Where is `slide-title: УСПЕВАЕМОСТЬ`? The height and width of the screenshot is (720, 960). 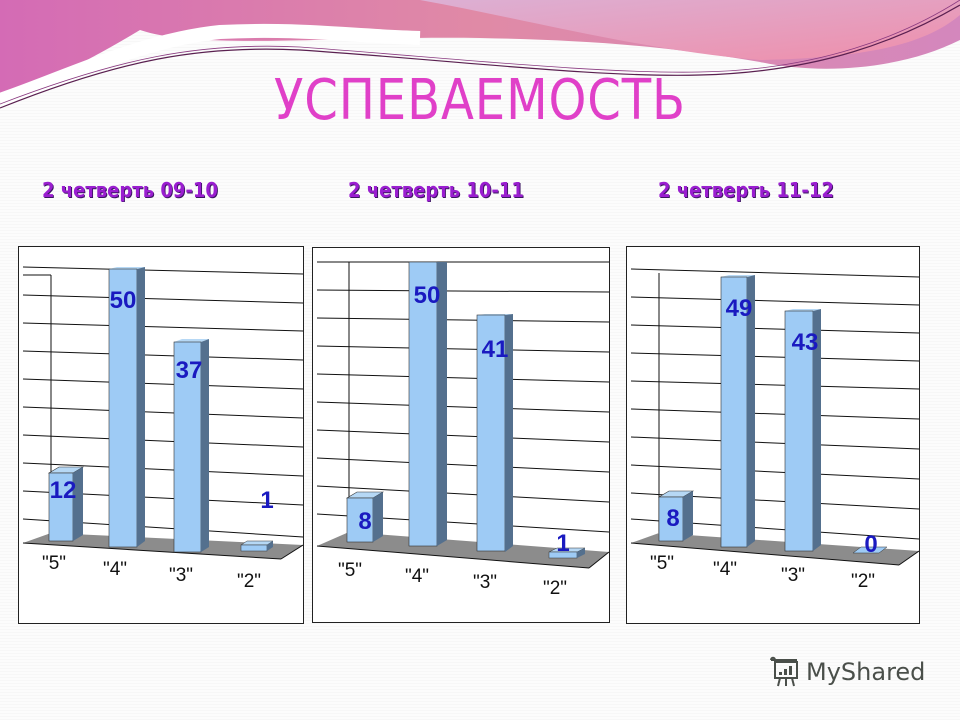
slide-title: УСПЕВАЕМОСТЬ is located at coordinates (480, 100).